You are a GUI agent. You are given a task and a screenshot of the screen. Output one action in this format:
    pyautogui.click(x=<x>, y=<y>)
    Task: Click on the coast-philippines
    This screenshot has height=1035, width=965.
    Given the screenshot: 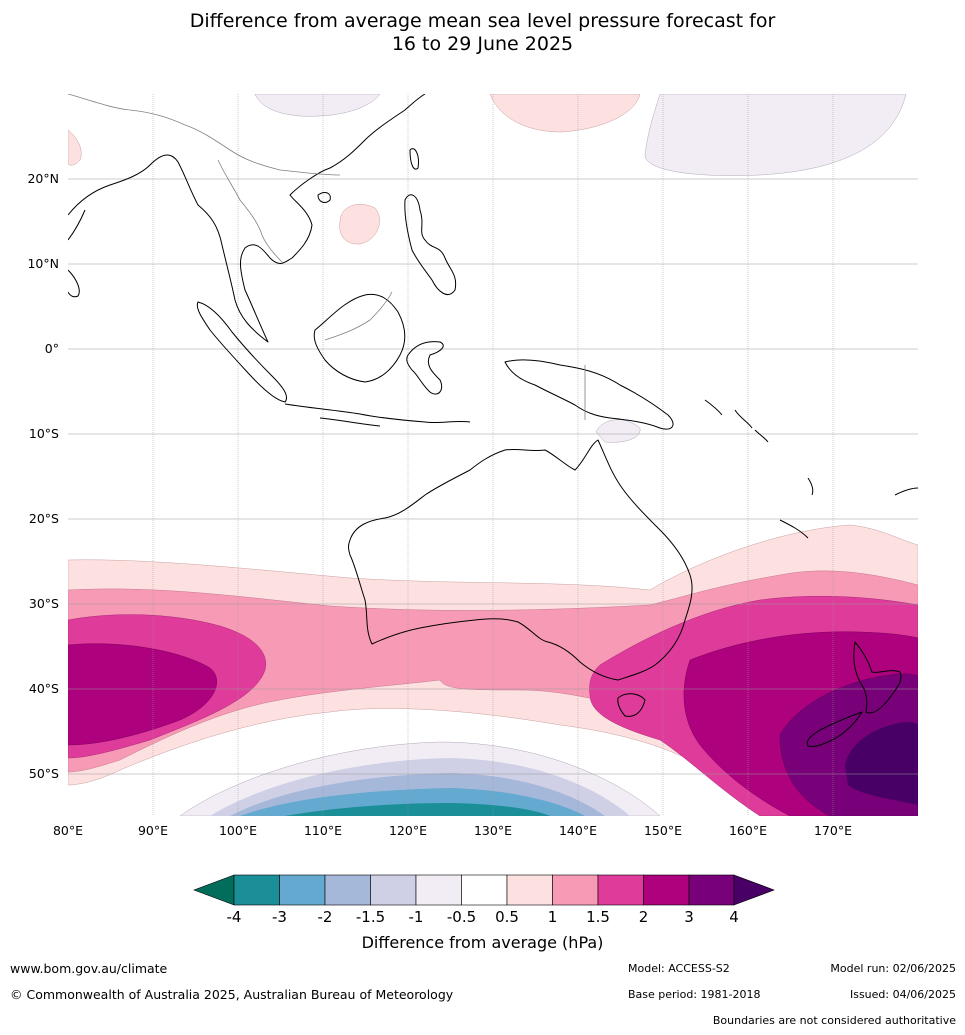 What is the action you would take?
    pyautogui.click(x=430, y=244)
    